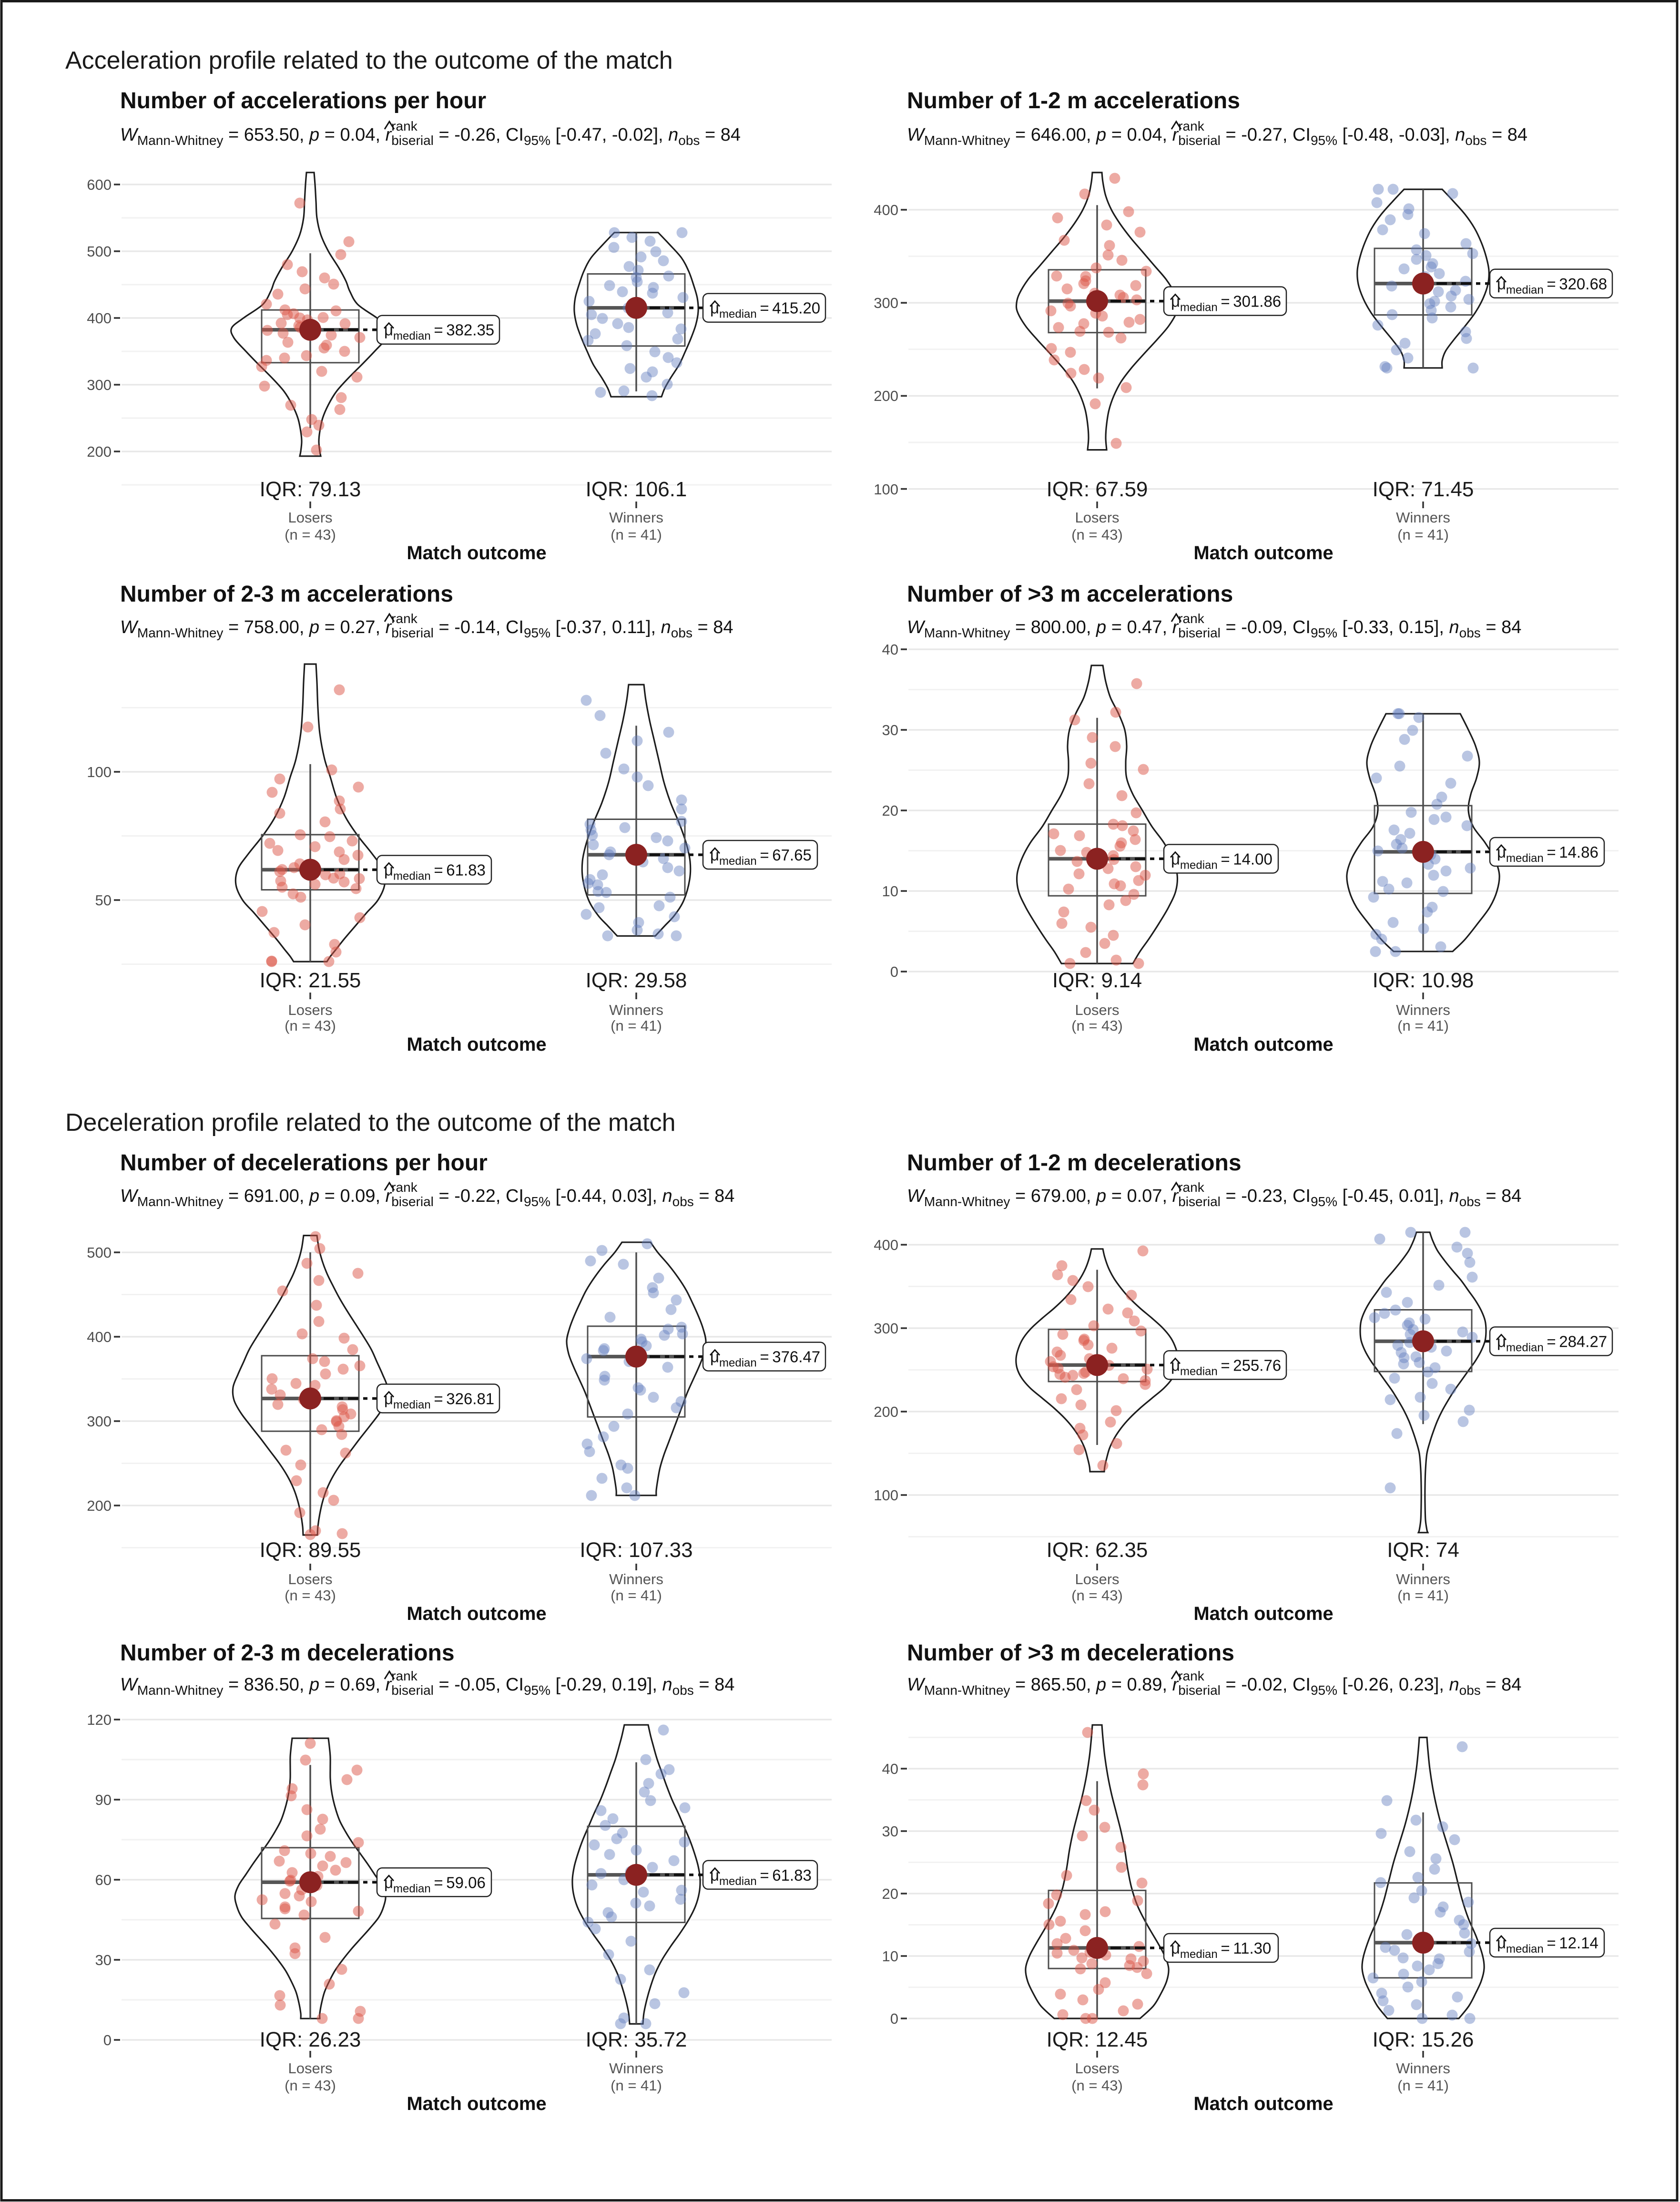  Describe the element at coordinates (1423, 1550) in the screenshot. I see `svg-text: IQR: 74` at that location.